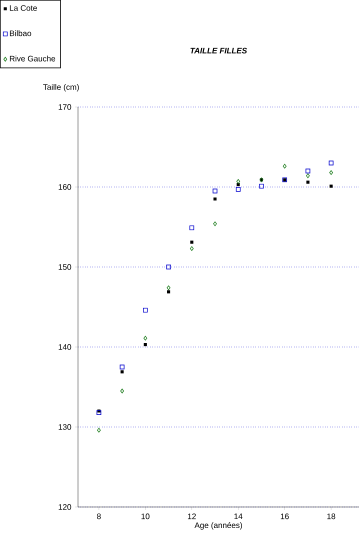 The height and width of the screenshot is (551, 359). What do you see at coordinates (65, 347) in the screenshot?
I see `y-tick-label: 140` at bounding box center [65, 347].